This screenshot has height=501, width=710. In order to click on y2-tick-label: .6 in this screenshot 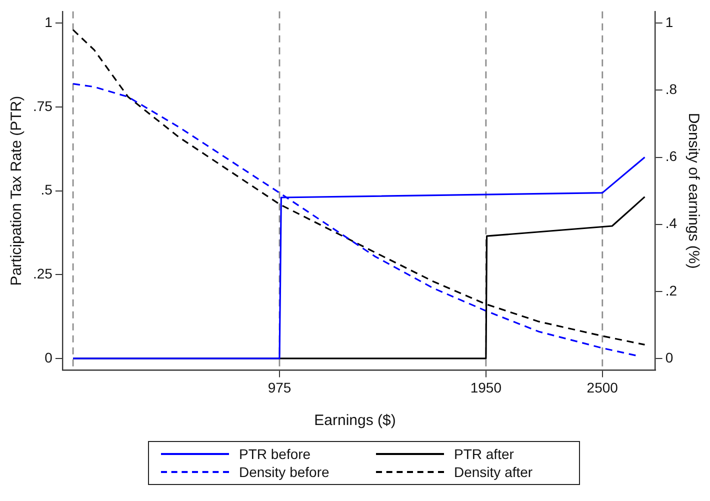, I will do `click(671, 156)`.